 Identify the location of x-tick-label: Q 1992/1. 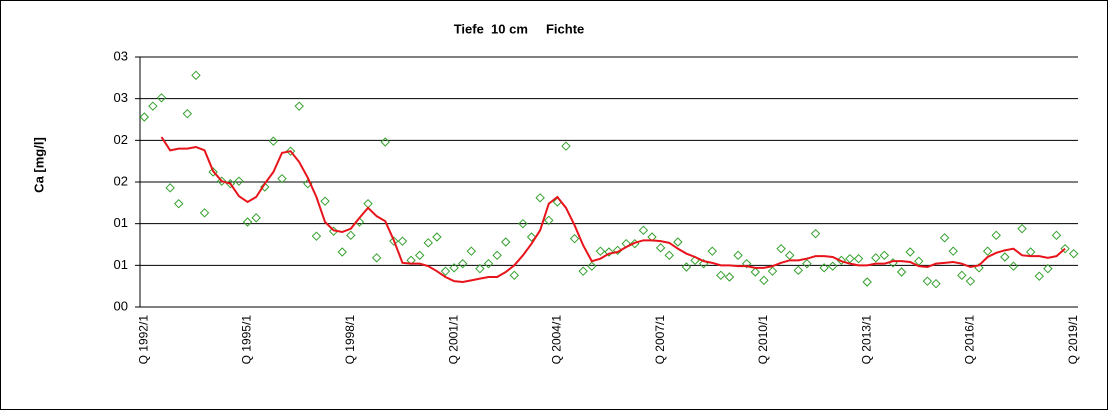
(143, 340).